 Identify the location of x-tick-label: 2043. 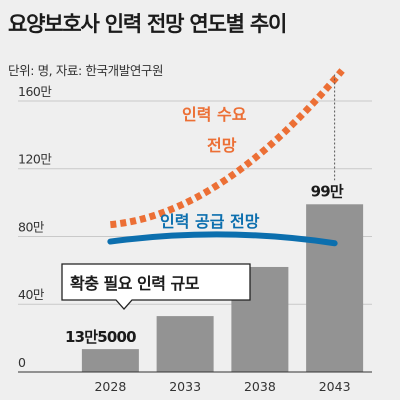
(335, 386).